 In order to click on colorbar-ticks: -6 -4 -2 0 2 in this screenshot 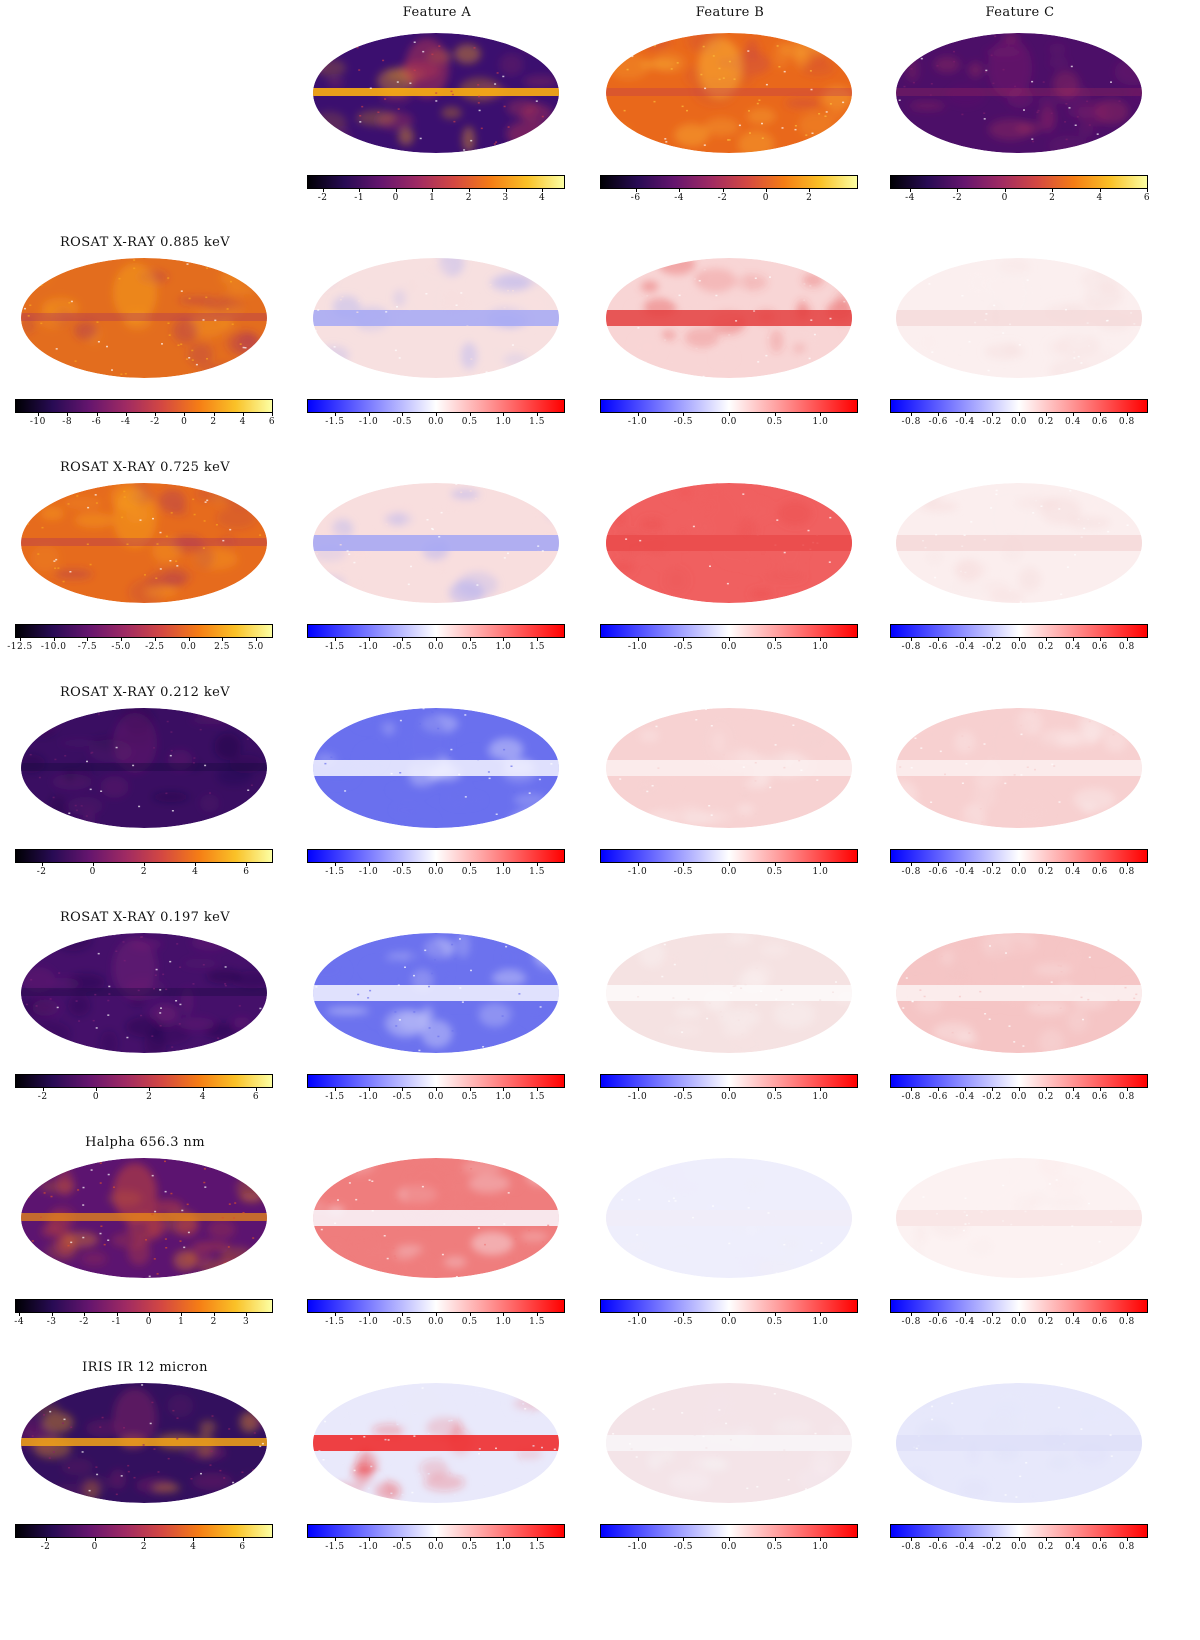, I will do `click(729, 197)`.